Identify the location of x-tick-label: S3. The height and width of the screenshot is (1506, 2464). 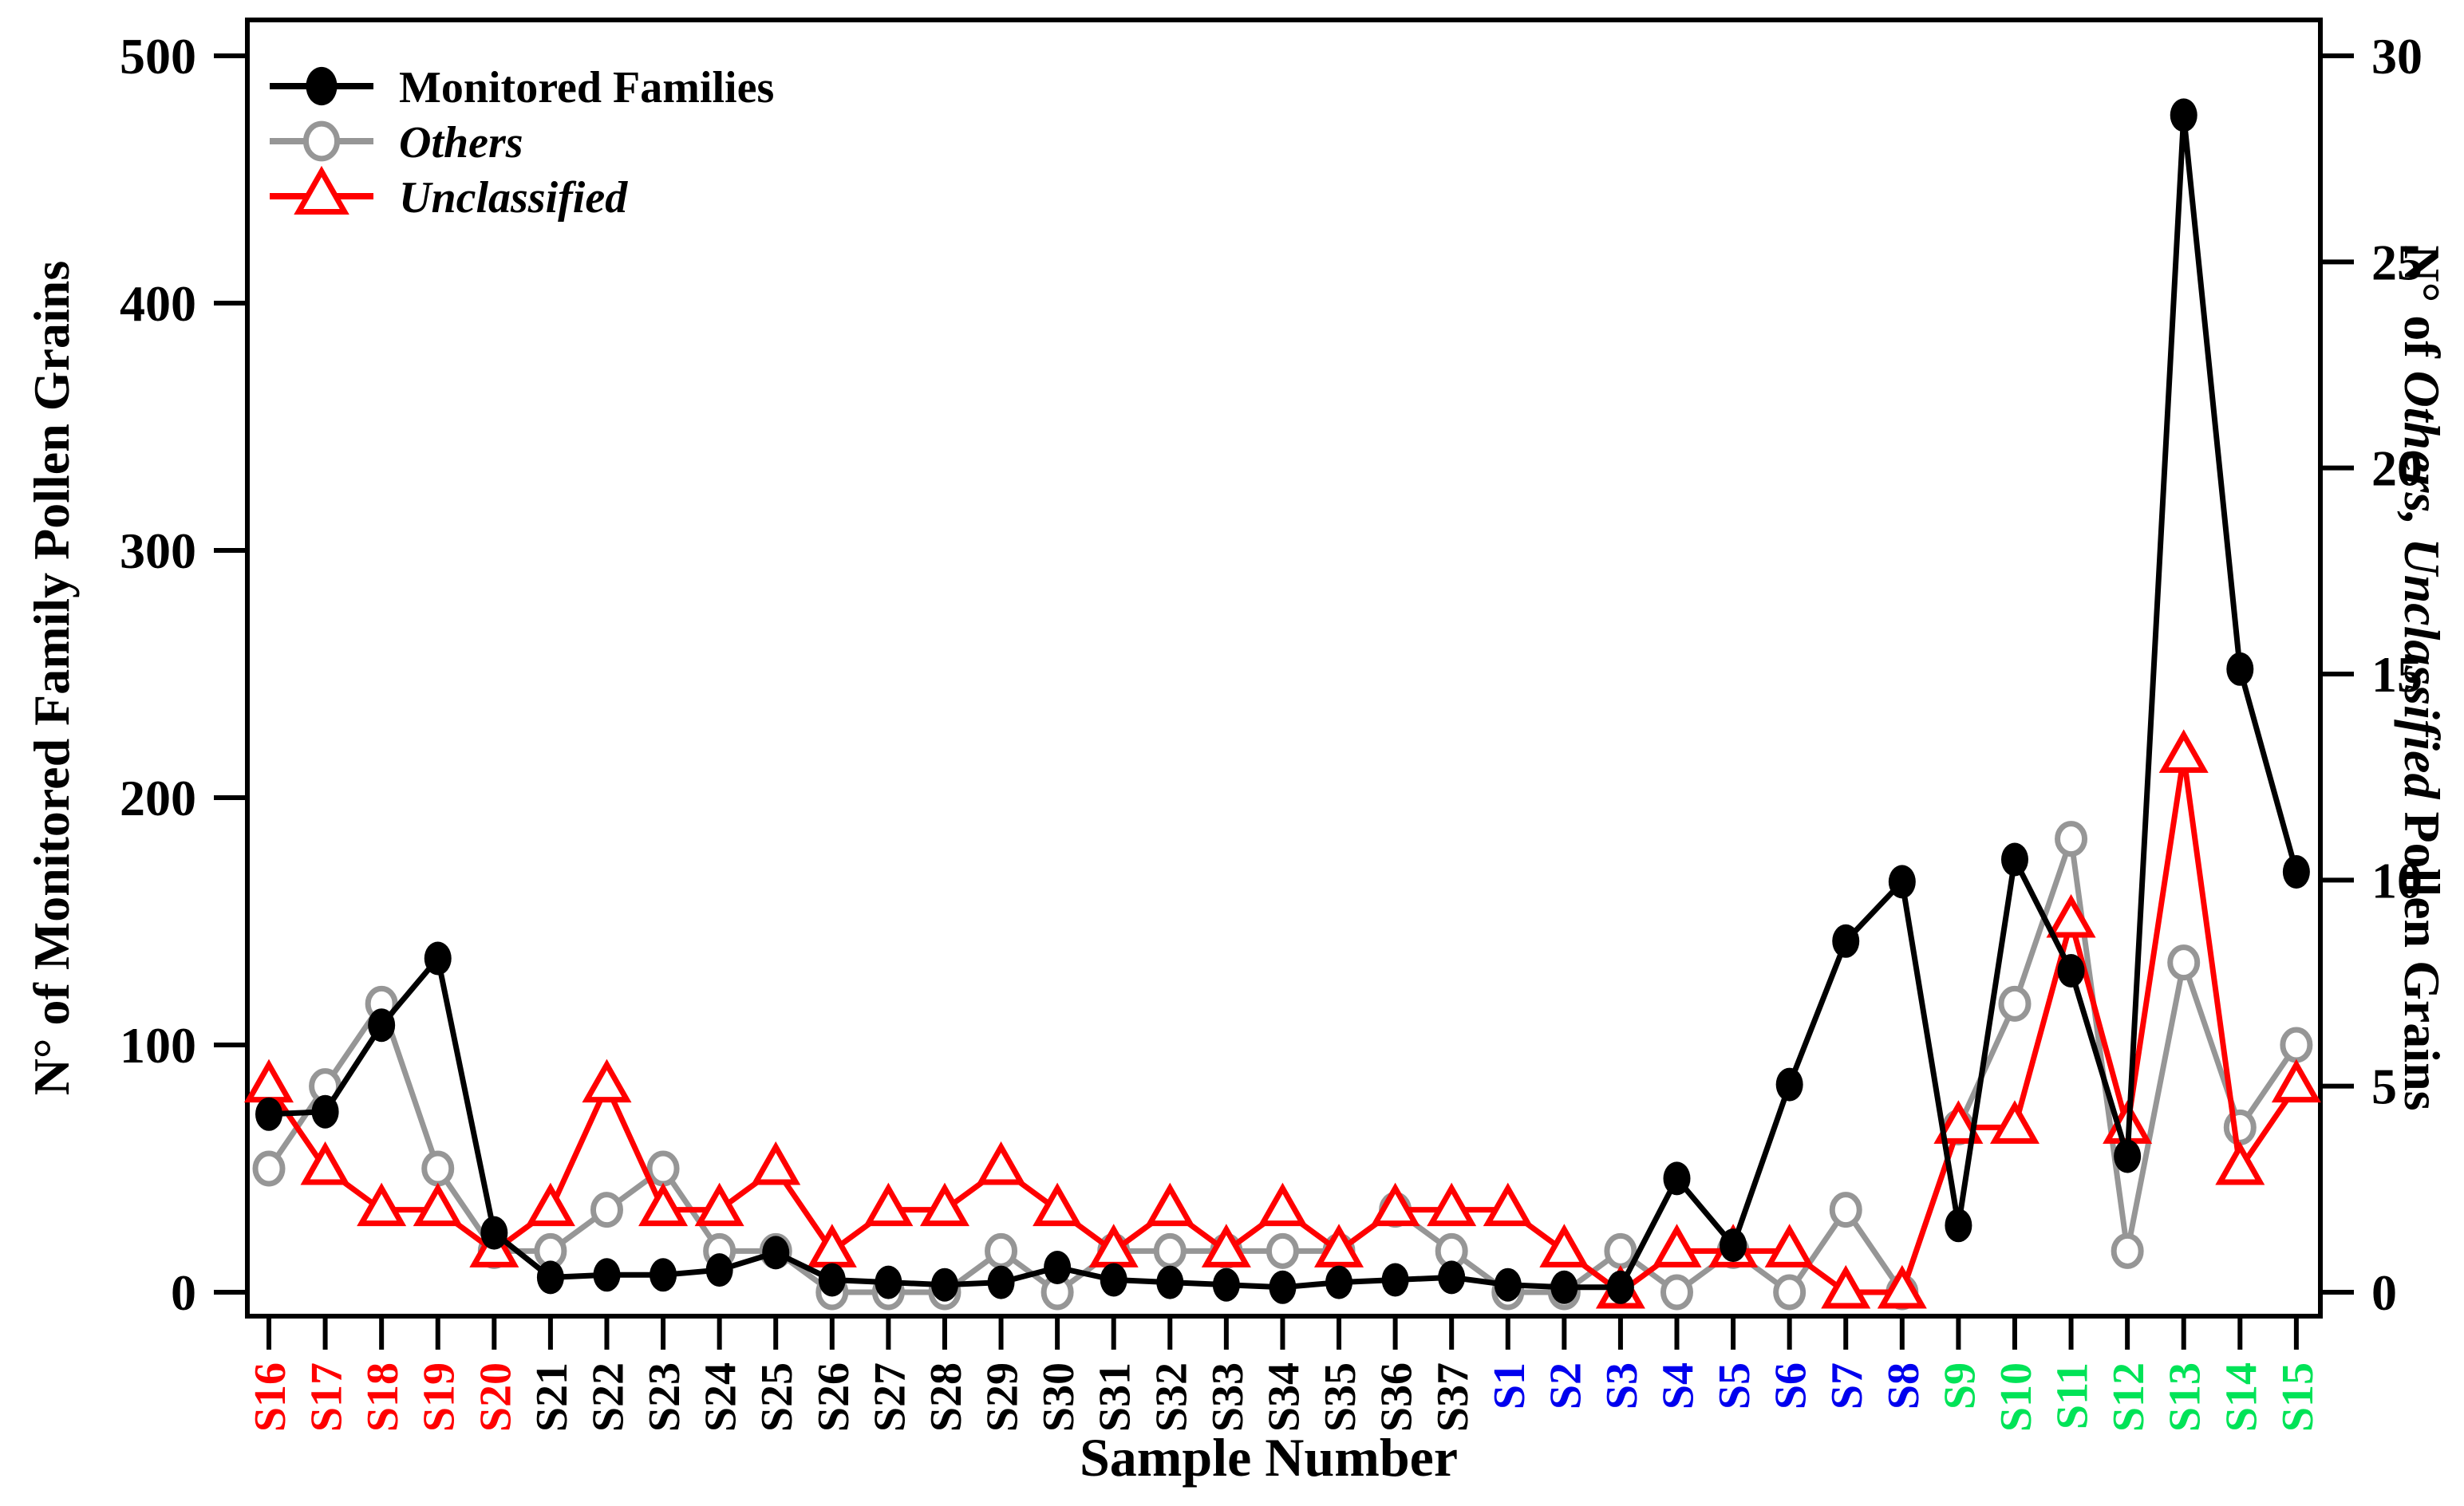
(1622, 1385).